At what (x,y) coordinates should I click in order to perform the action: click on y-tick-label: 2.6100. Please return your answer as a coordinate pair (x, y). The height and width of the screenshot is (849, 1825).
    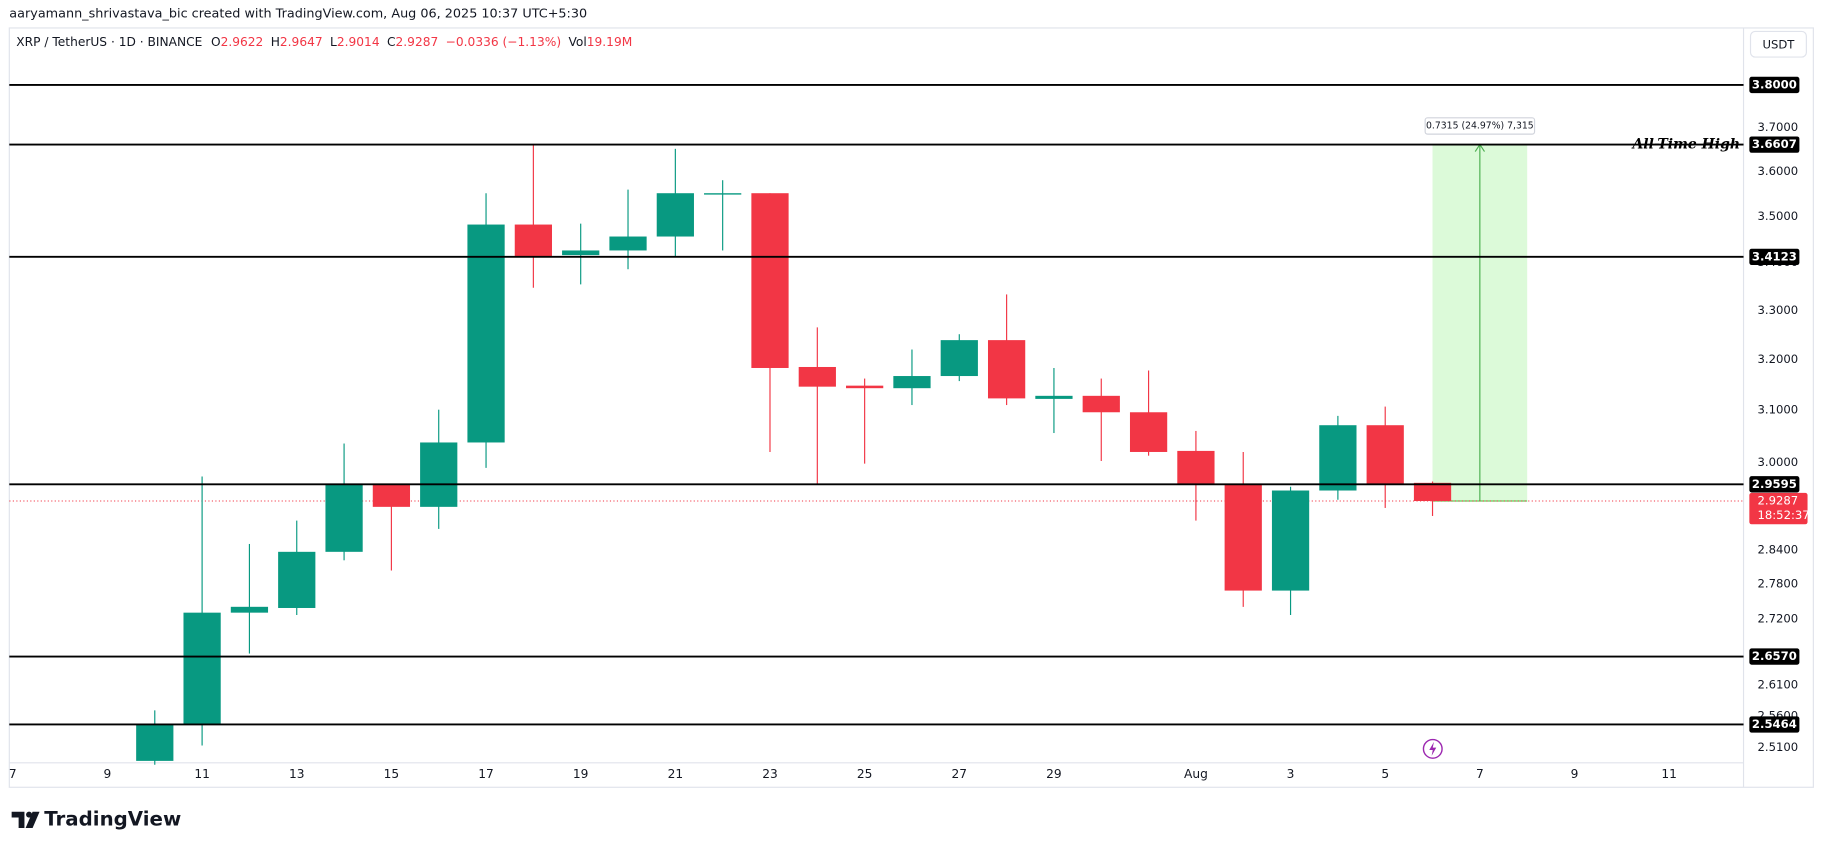
    Looking at the image, I should click on (1777, 685).